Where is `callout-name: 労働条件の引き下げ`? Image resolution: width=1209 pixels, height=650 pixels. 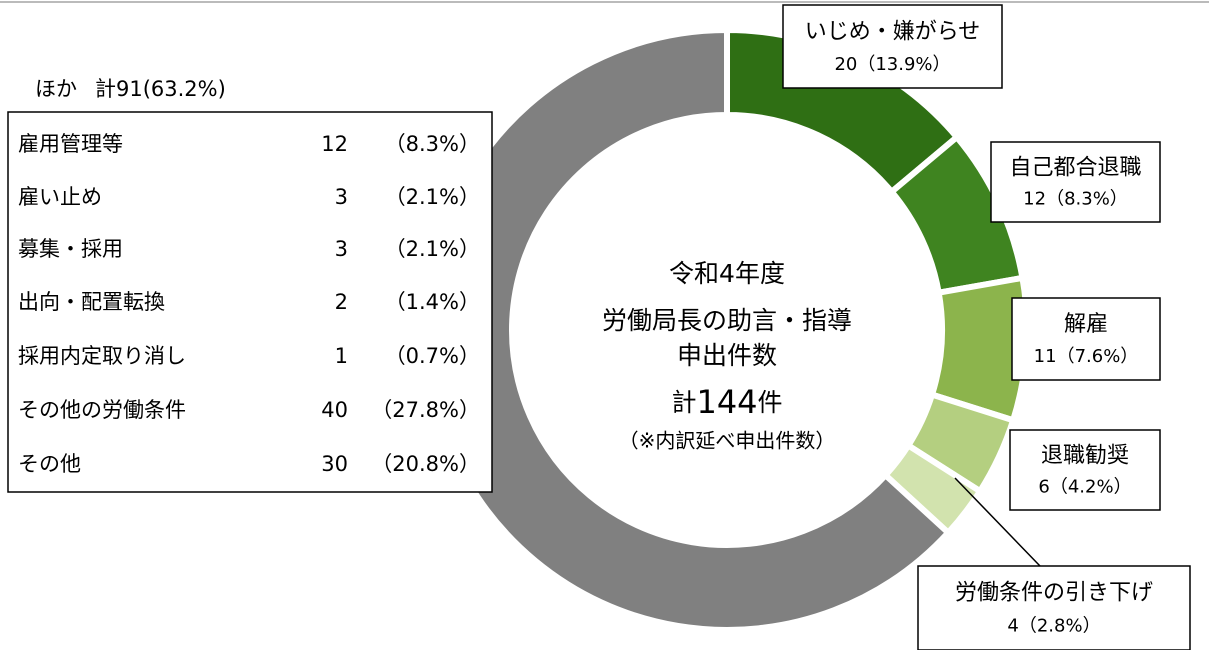
callout-name: 労働条件の引き下げ is located at coordinates (1054, 593).